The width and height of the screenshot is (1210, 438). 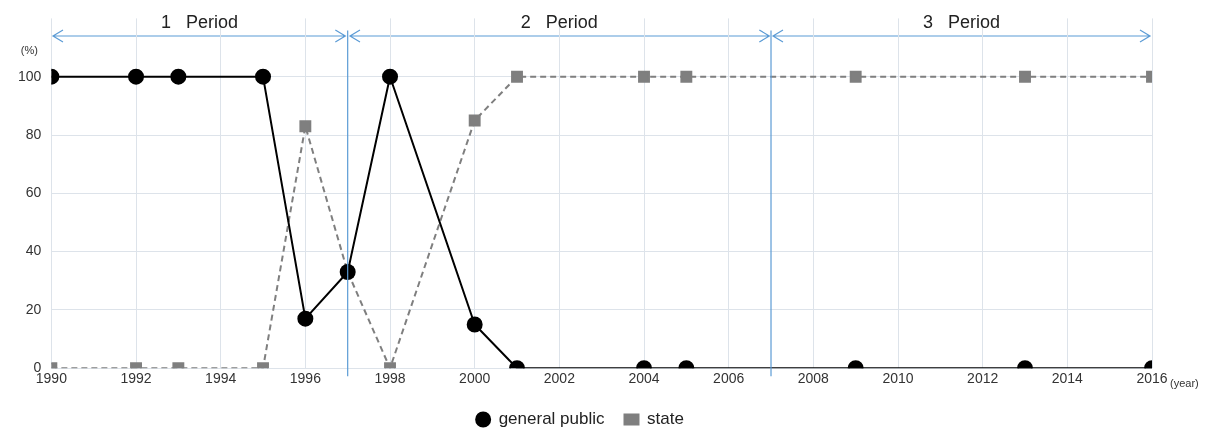 What do you see at coordinates (644, 378) in the screenshot?
I see `x-tick-label: 2004` at bounding box center [644, 378].